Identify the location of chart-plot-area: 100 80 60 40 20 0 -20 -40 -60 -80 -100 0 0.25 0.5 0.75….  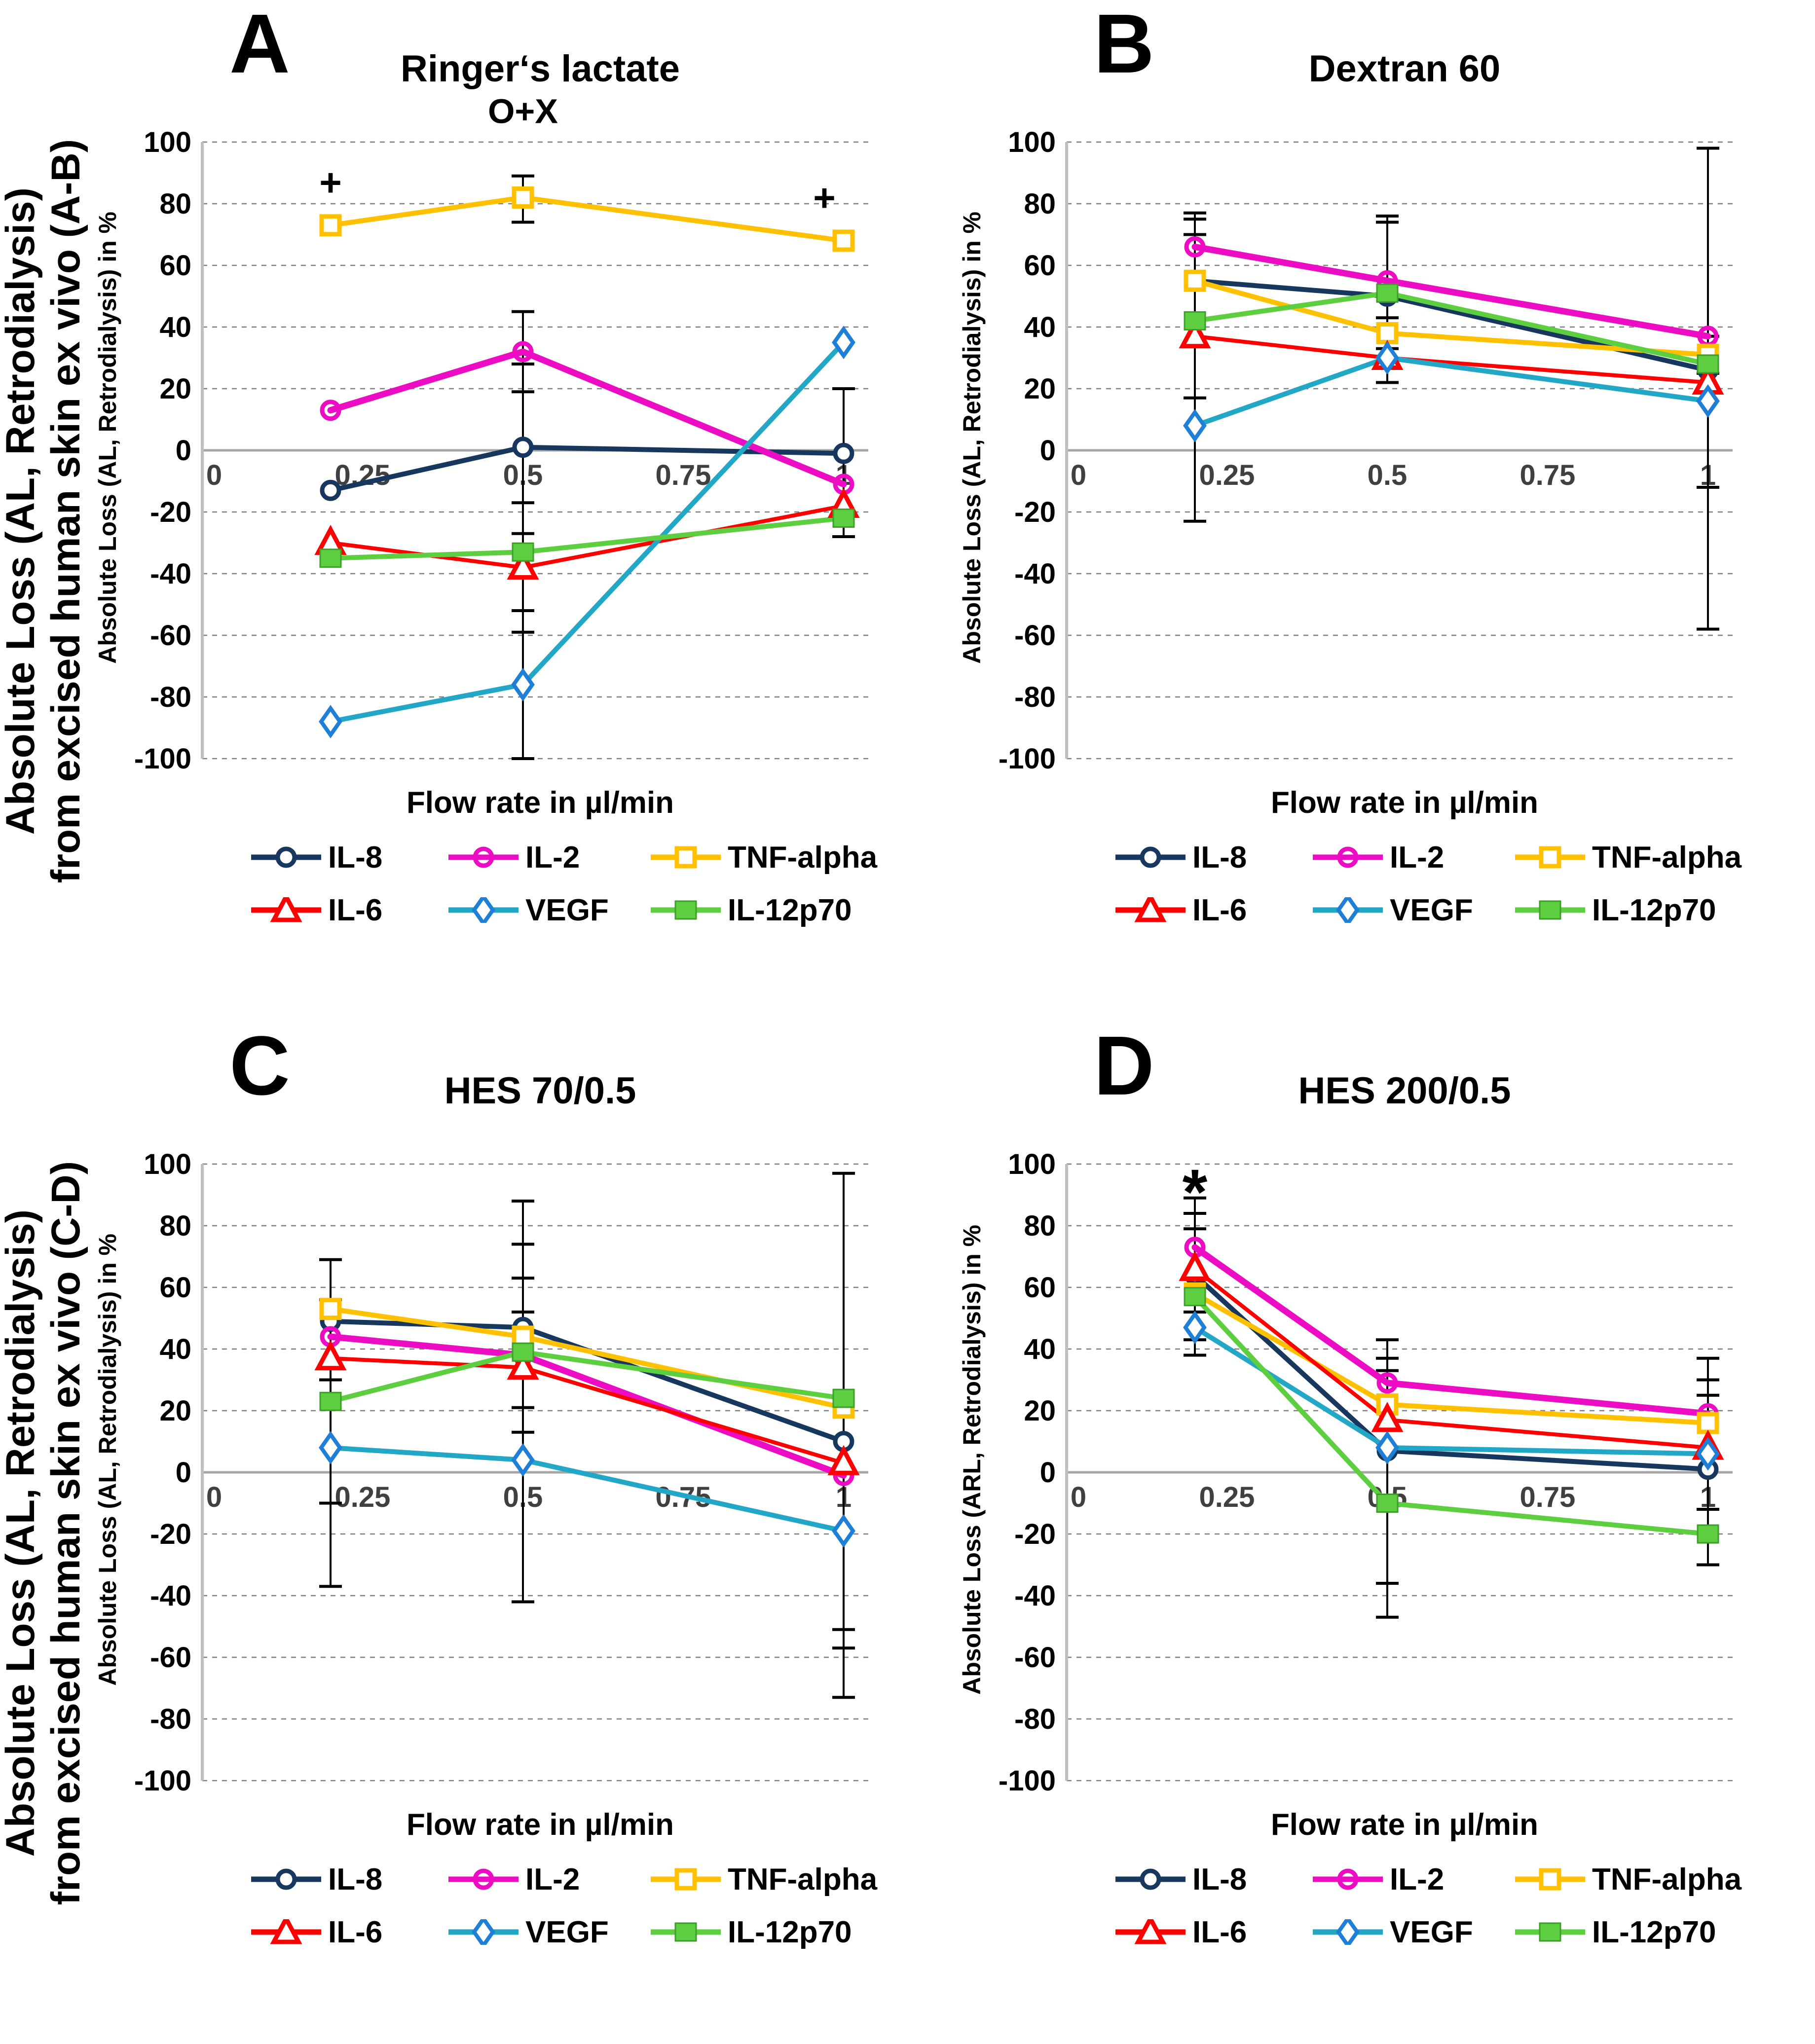
(1372, 438).